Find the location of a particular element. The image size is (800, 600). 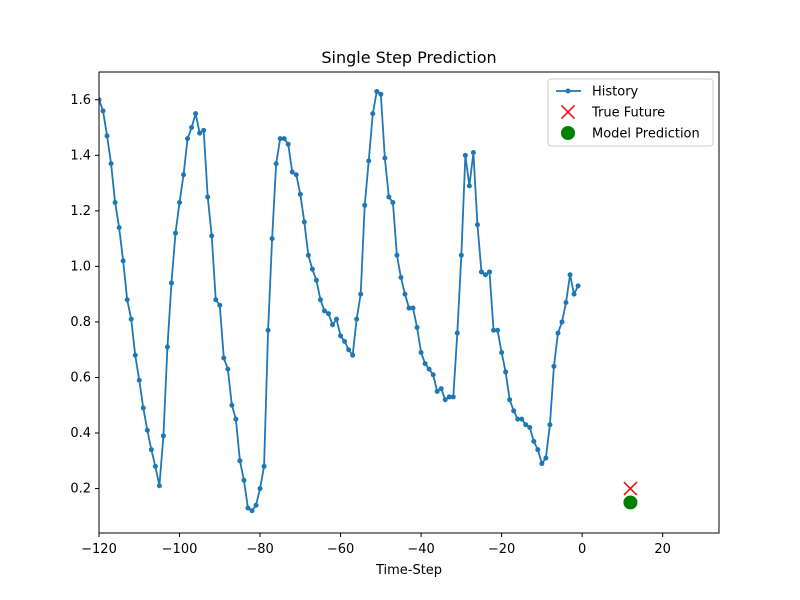

chart-title: Single Step Prediction is located at coordinates (408, 57).